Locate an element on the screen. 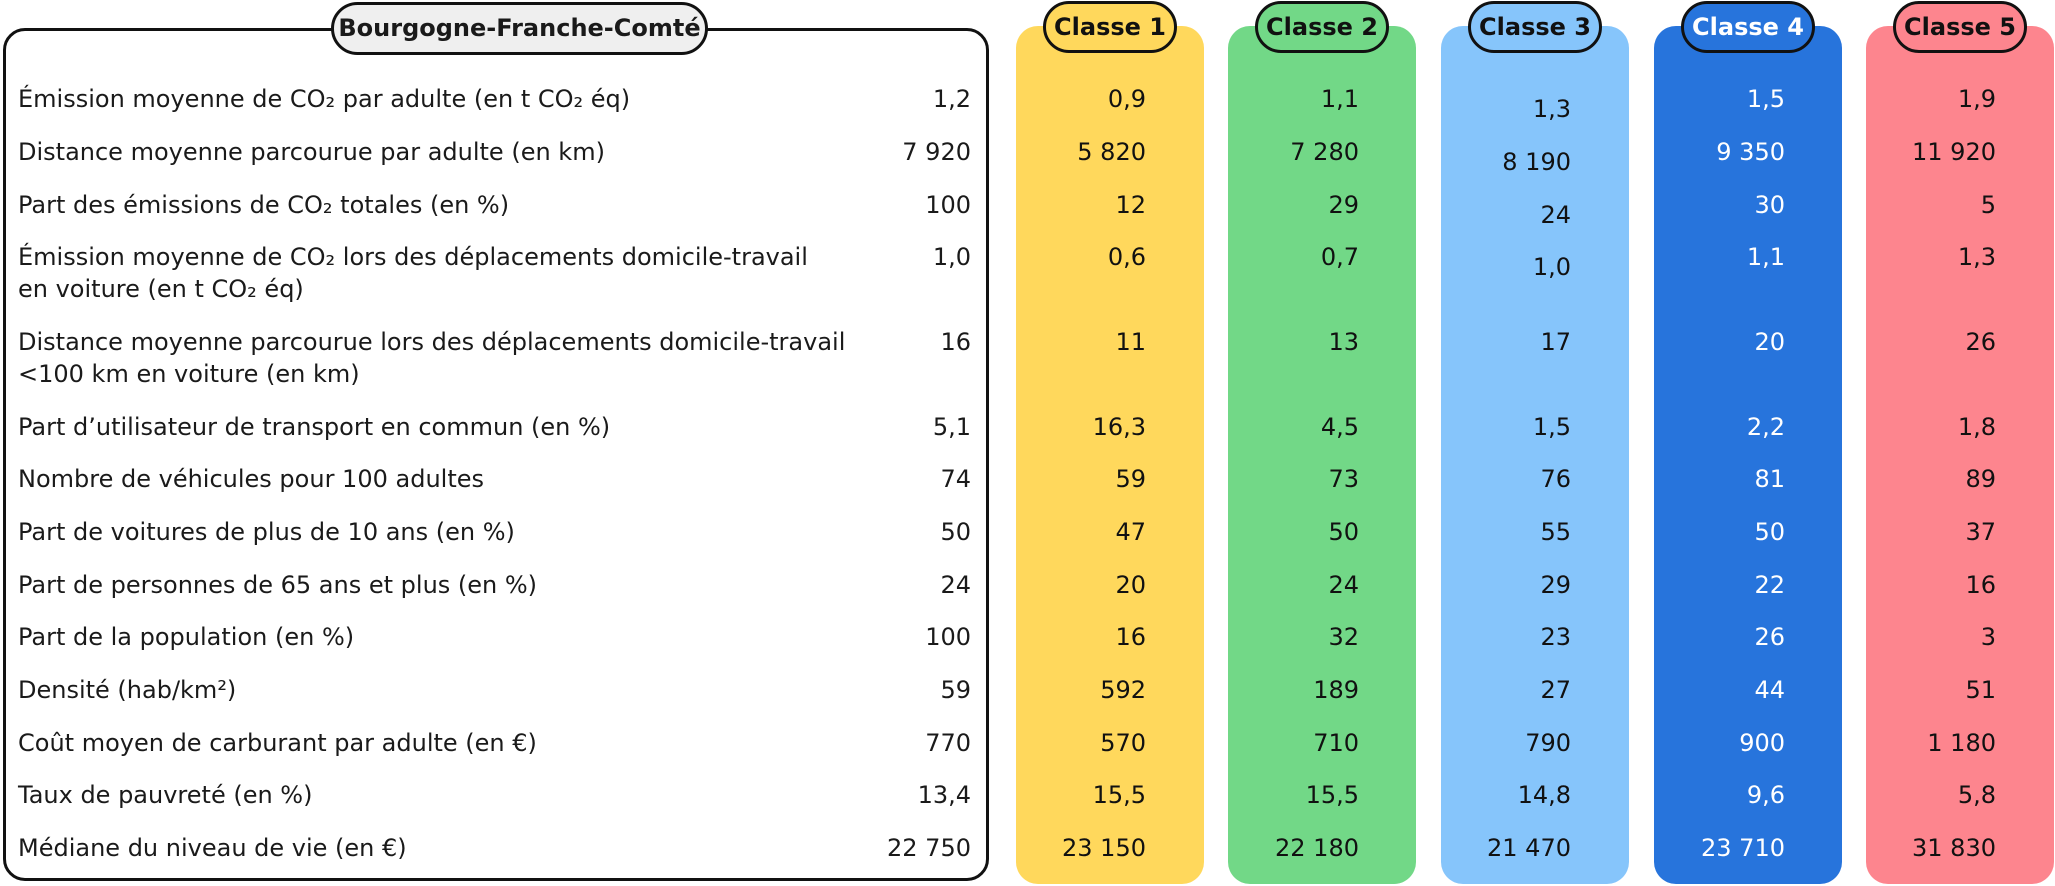  row-label-line: Part des émissions de CO₂ totales (en %) is located at coordinates (264, 205).